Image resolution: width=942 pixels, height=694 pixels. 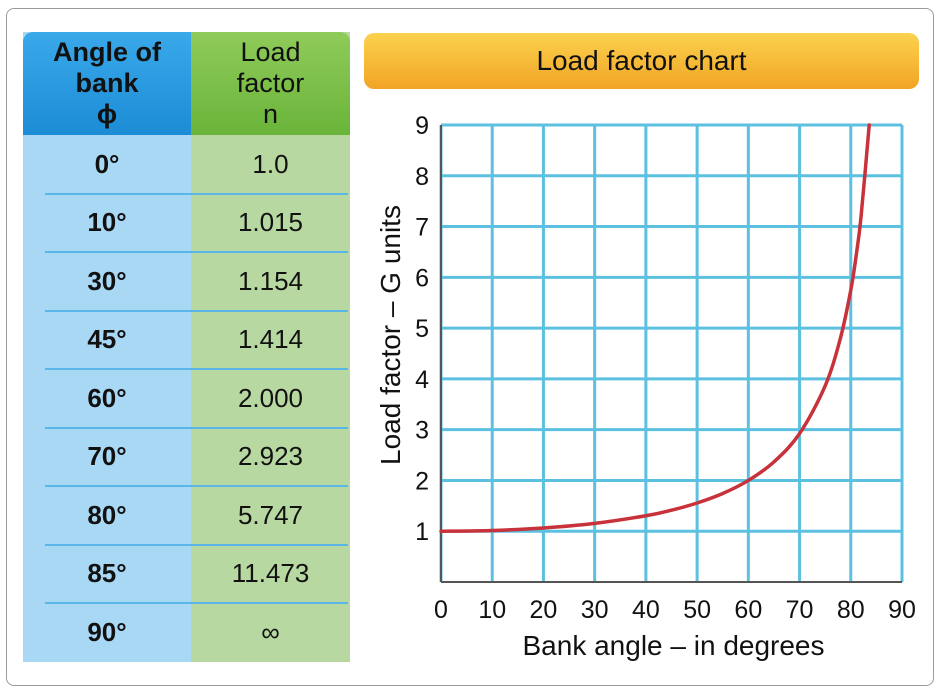 I want to click on y-tick-label: 7, so click(x=422, y=228).